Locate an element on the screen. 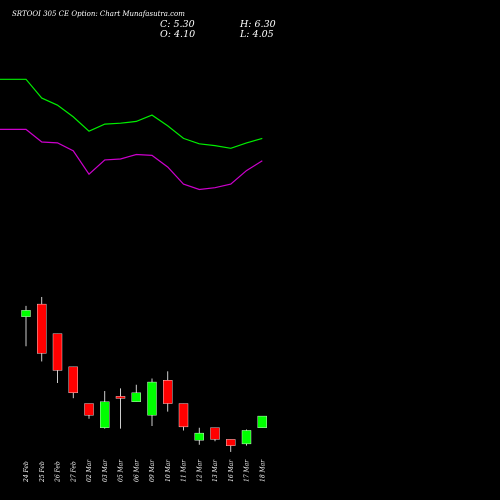  date-tick-label: 05 Mar is located at coordinates (121, 470).